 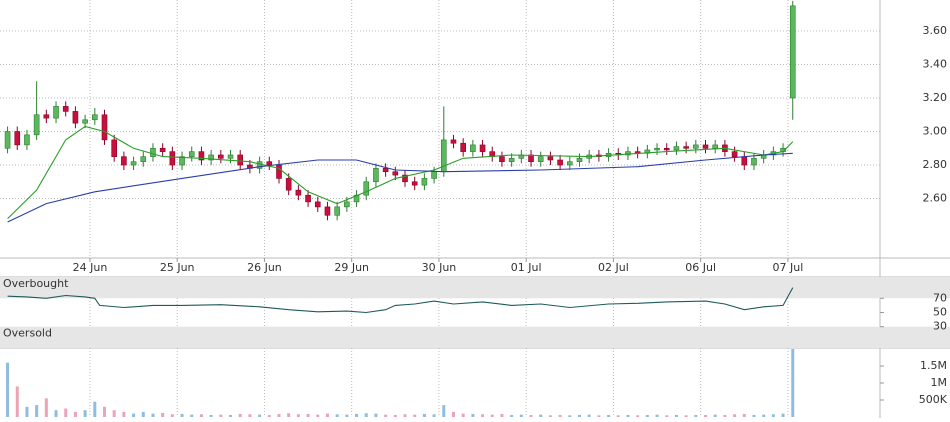 What do you see at coordinates (400, 187) in the screenshot?
I see `indicator-line` at bounding box center [400, 187].